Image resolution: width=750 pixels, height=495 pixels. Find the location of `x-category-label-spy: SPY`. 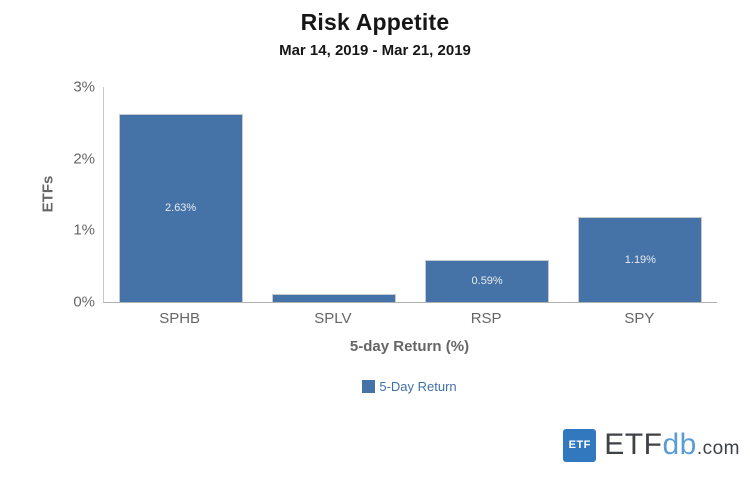

x-category-label-spy: SPY is located at coordinates (639, 318).